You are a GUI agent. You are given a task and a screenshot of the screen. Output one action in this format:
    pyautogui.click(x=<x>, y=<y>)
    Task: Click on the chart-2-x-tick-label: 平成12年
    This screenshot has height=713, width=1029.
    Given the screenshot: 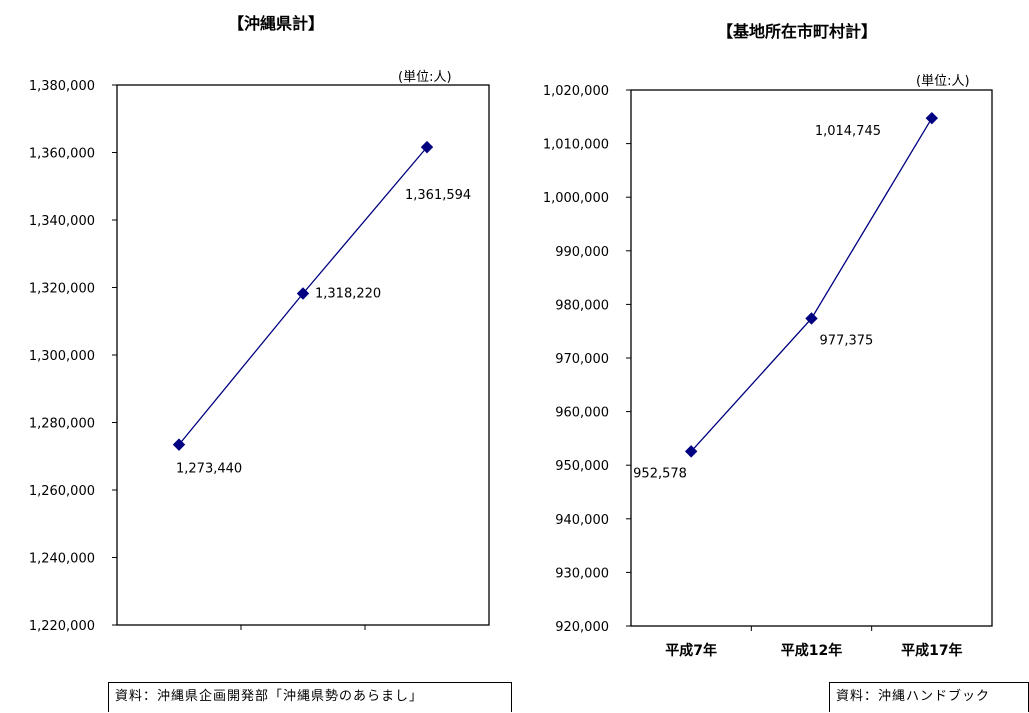 What is the action you would take?
    pyautogui.click(x=811, y=650)
    